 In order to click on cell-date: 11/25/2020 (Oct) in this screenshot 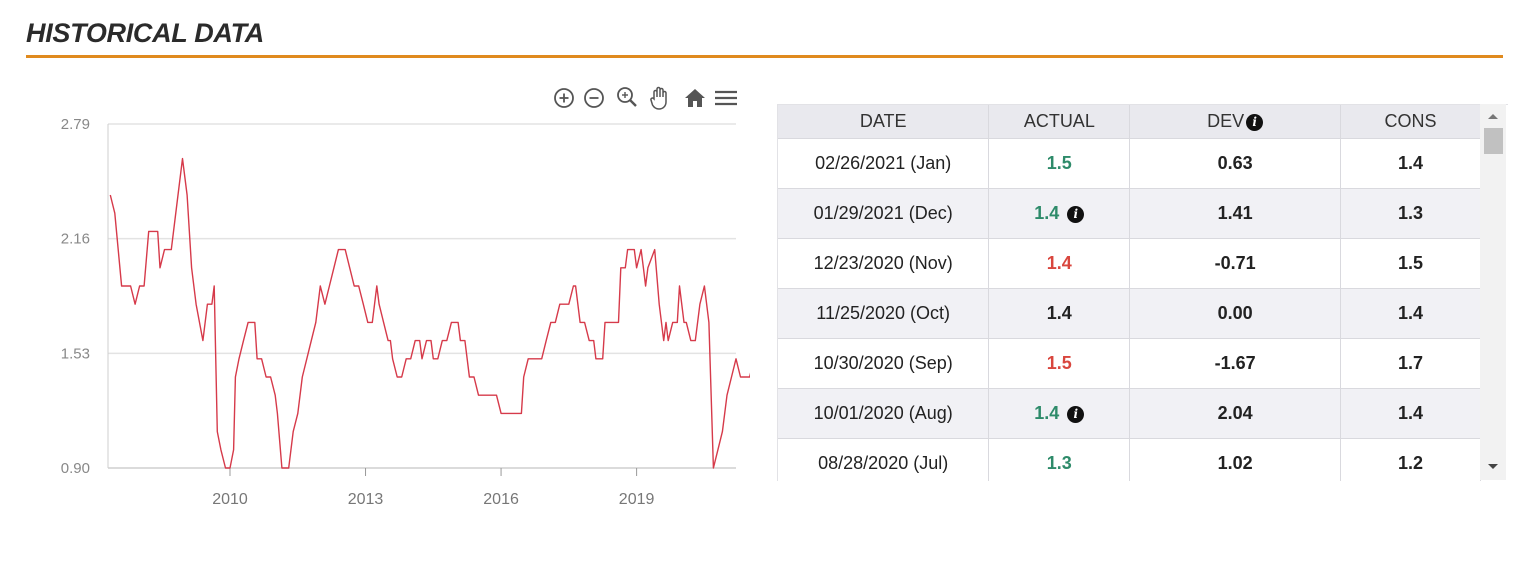, I will do `click(884, 313)`.